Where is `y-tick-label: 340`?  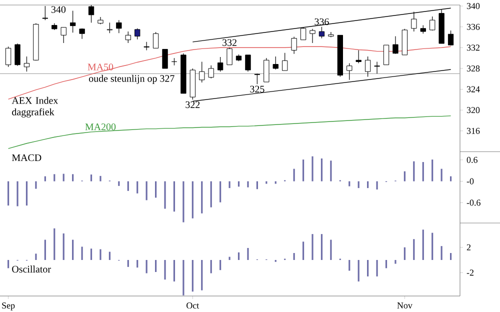 y-tick-label: 340 is located at coordinates (473, 6).